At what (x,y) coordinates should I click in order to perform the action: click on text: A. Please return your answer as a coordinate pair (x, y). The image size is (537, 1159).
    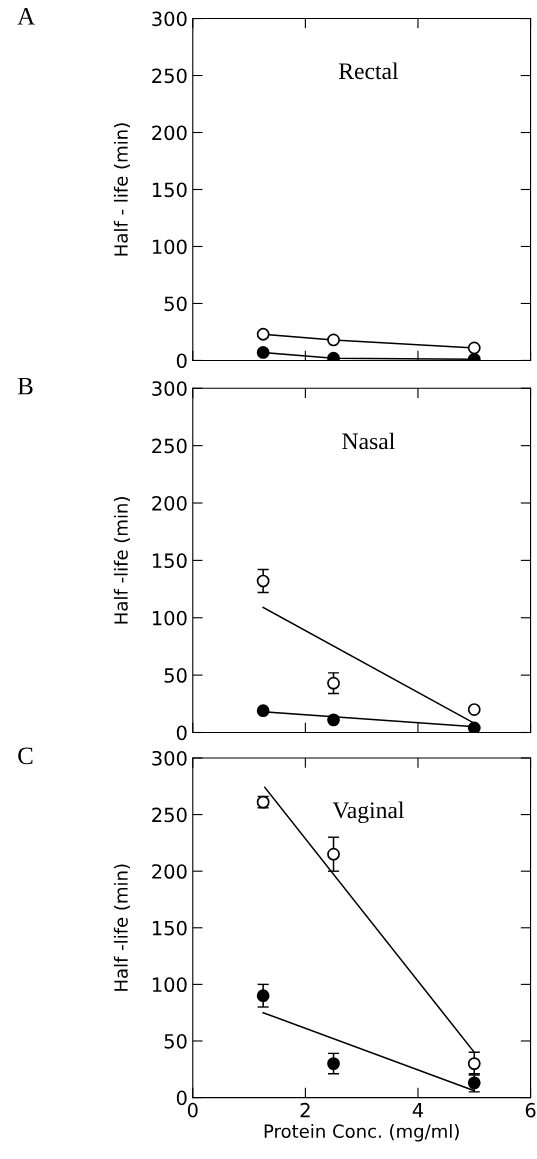
    Looking at the image, I should click on (26, 16).